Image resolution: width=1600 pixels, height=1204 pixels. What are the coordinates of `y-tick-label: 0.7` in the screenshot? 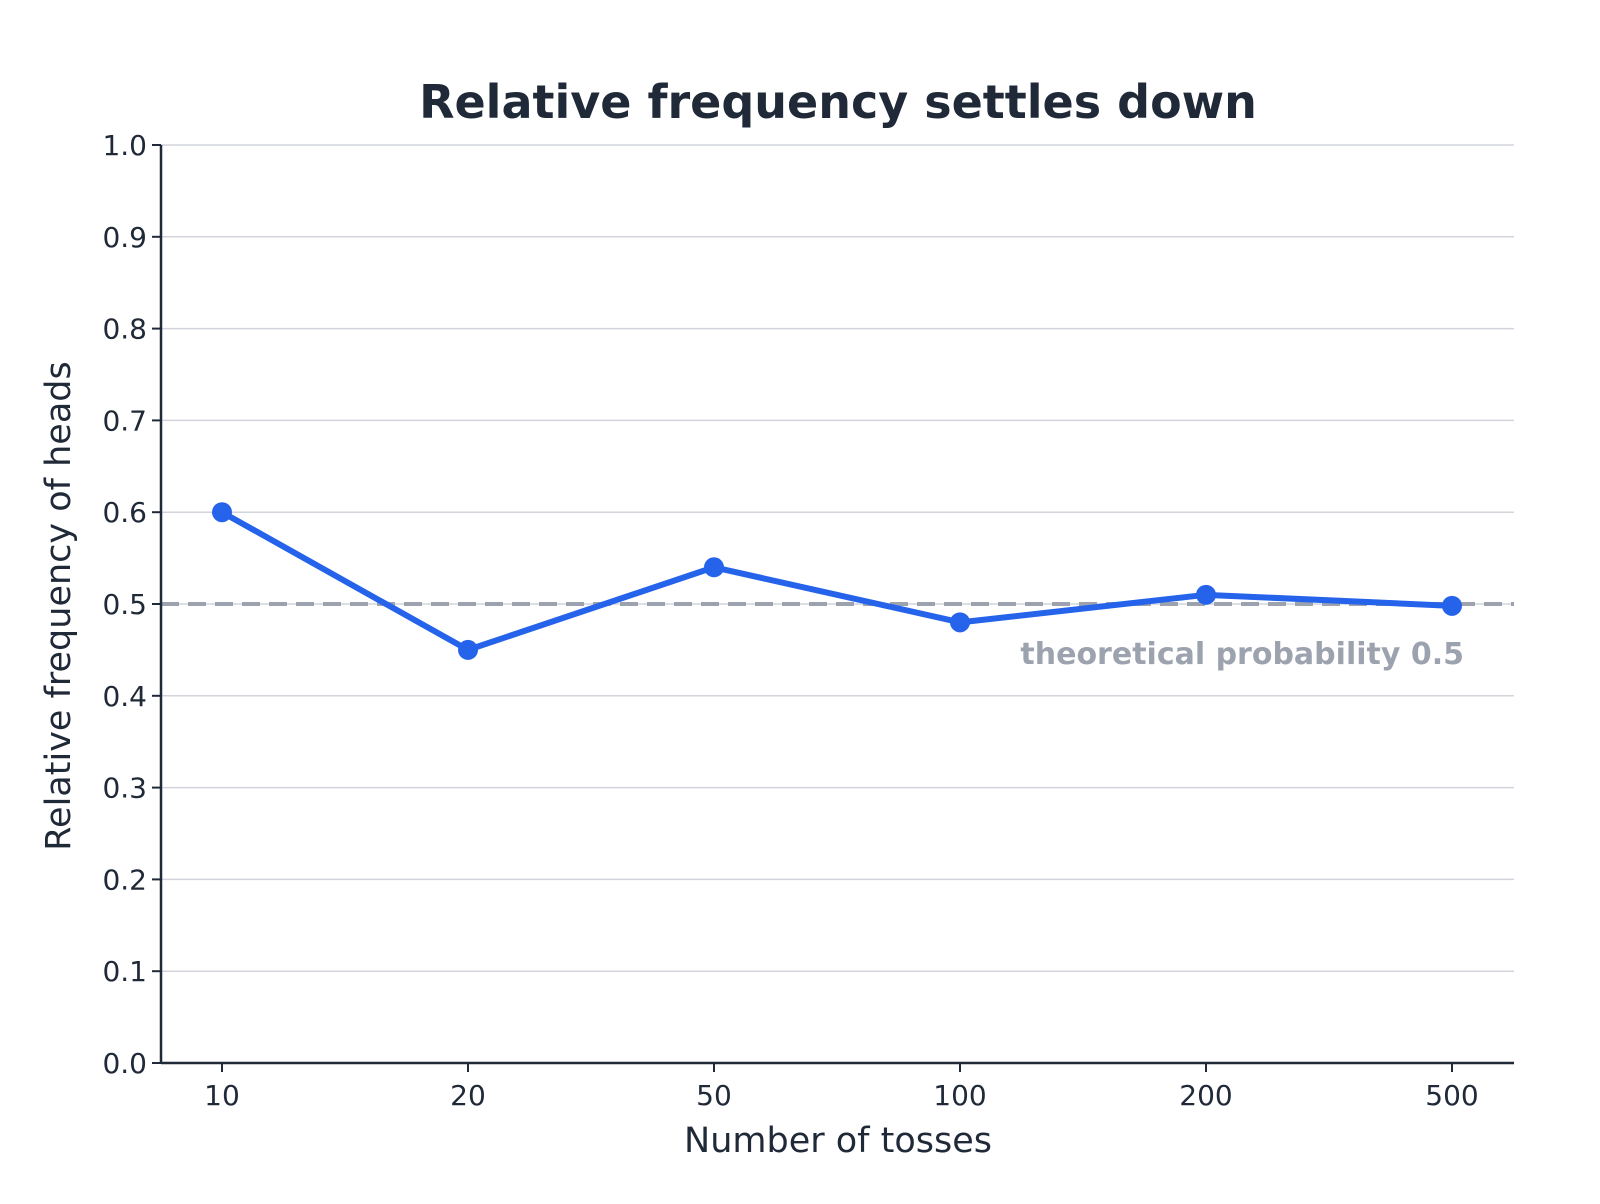 It's located at (124, 420).